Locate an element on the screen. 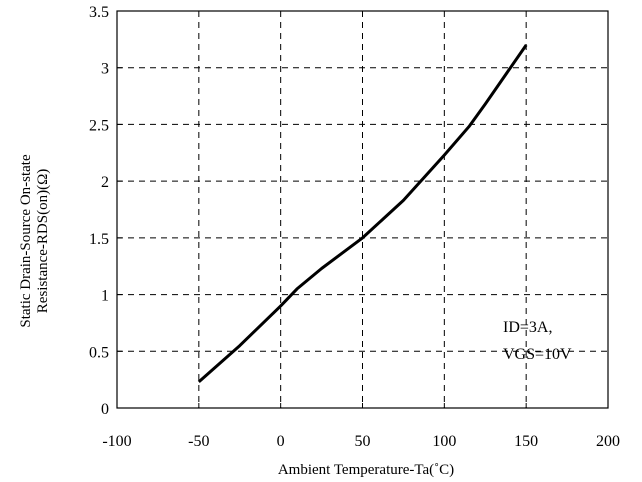 The height and width of the screenshot is (482, 642). x-tick-labels: -100 -50 0 50 100 150 200 is located at coordinates (361, 441).